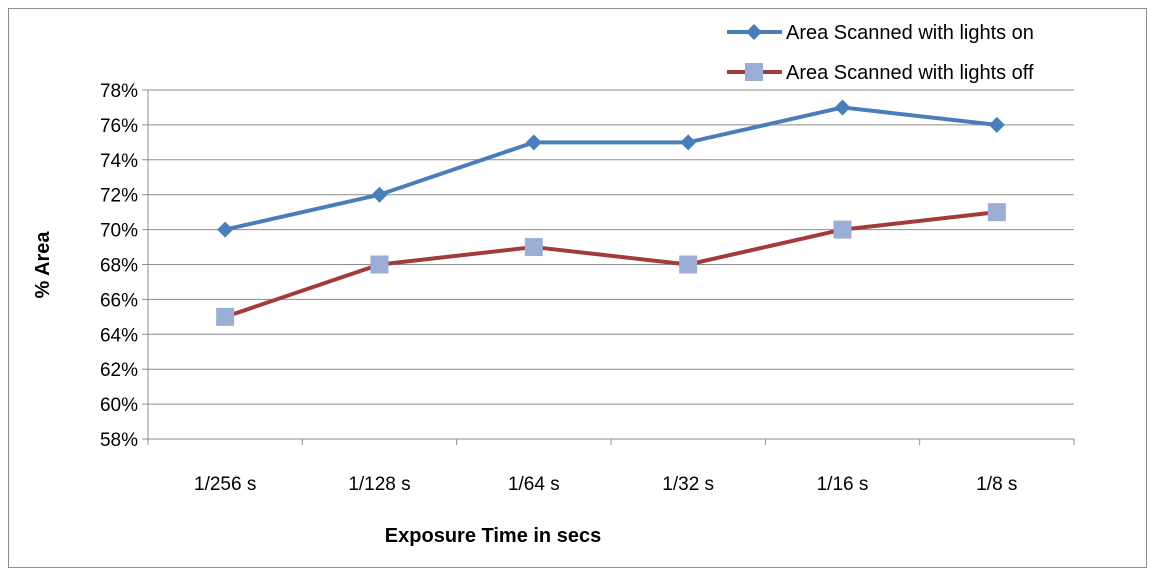 This screenshot has width=1153, height=568. Describe the element at coordinates (119, 405) in the screenshot. I see `y-tick-label: 60%` at that location.